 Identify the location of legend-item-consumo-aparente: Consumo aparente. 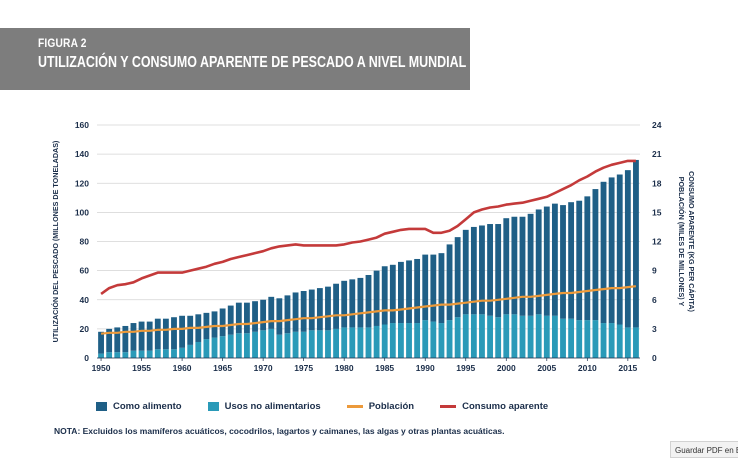
(494, 406).